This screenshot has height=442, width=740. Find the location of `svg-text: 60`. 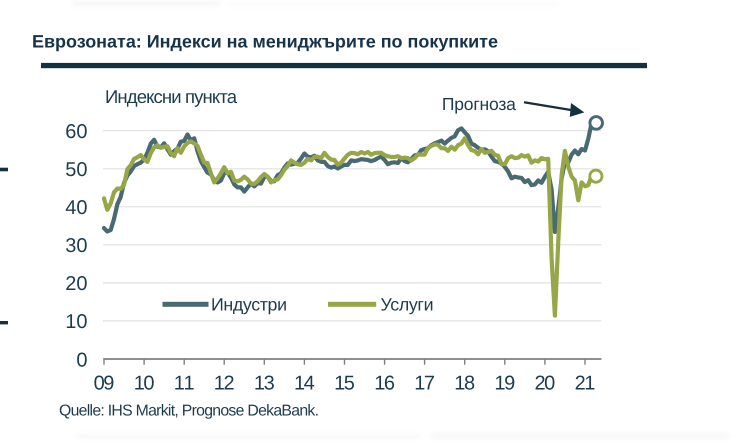

svg-text: 60 is located at coordinates (76, 132).